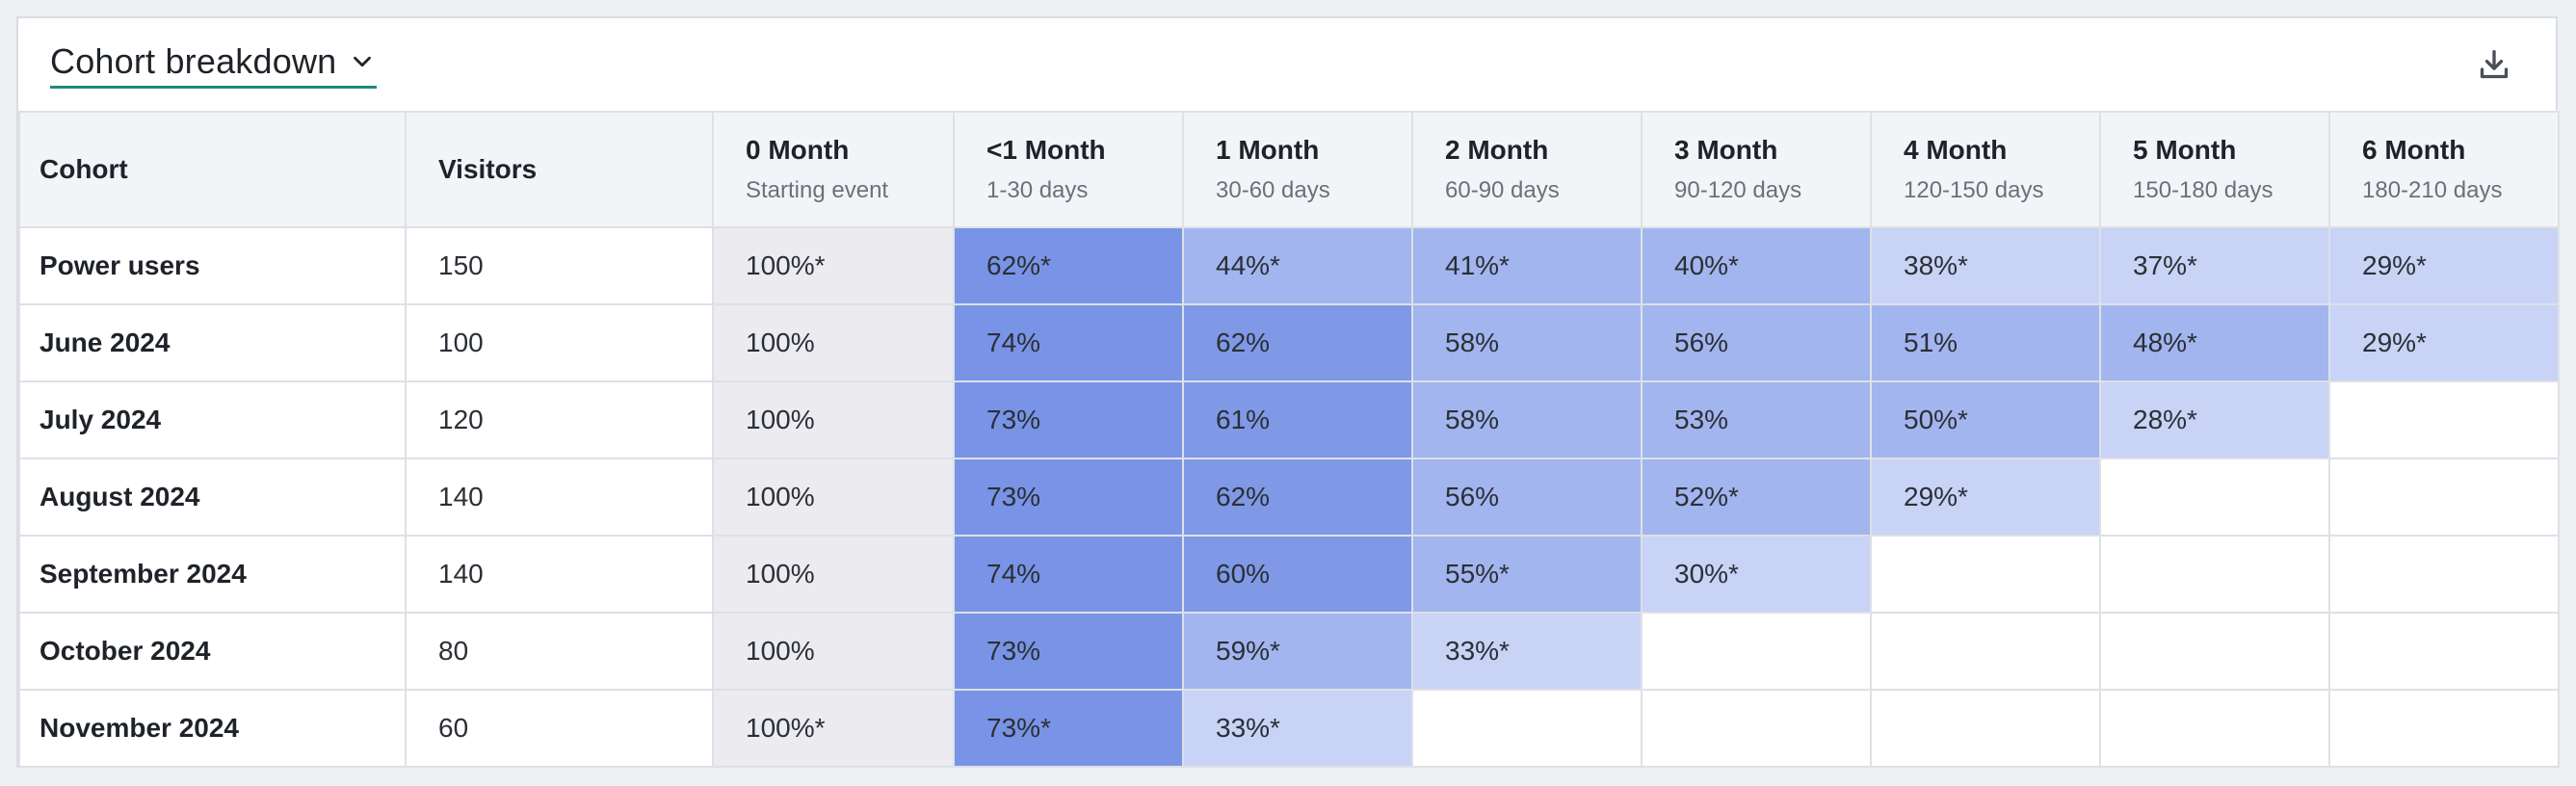  Describe the element at coordinates (212, 497) in the screenshot. I see `cohort-name-cell: August 2024` at that location.